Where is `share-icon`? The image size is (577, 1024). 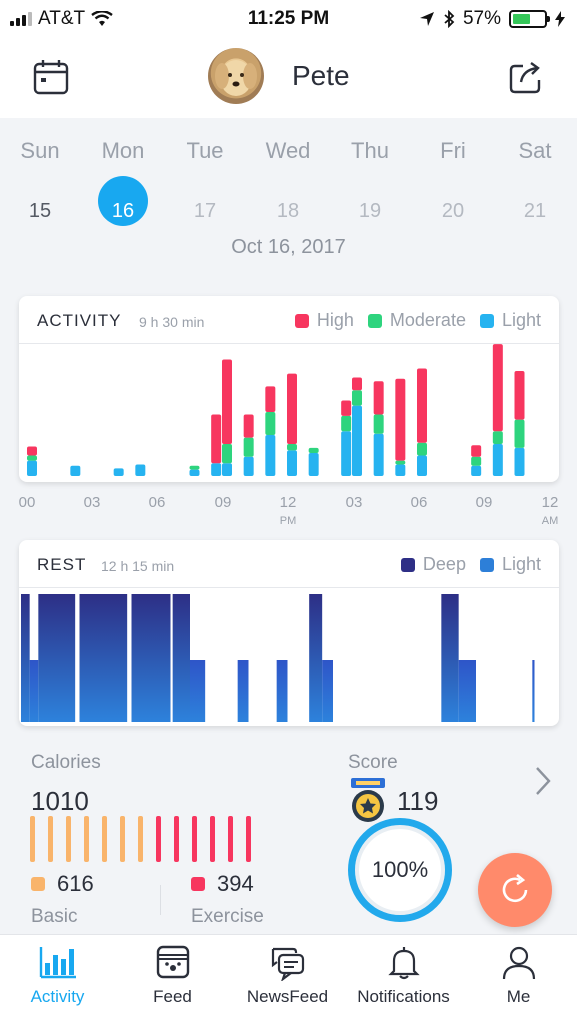
share-icon is located at coordinates (526, 77).